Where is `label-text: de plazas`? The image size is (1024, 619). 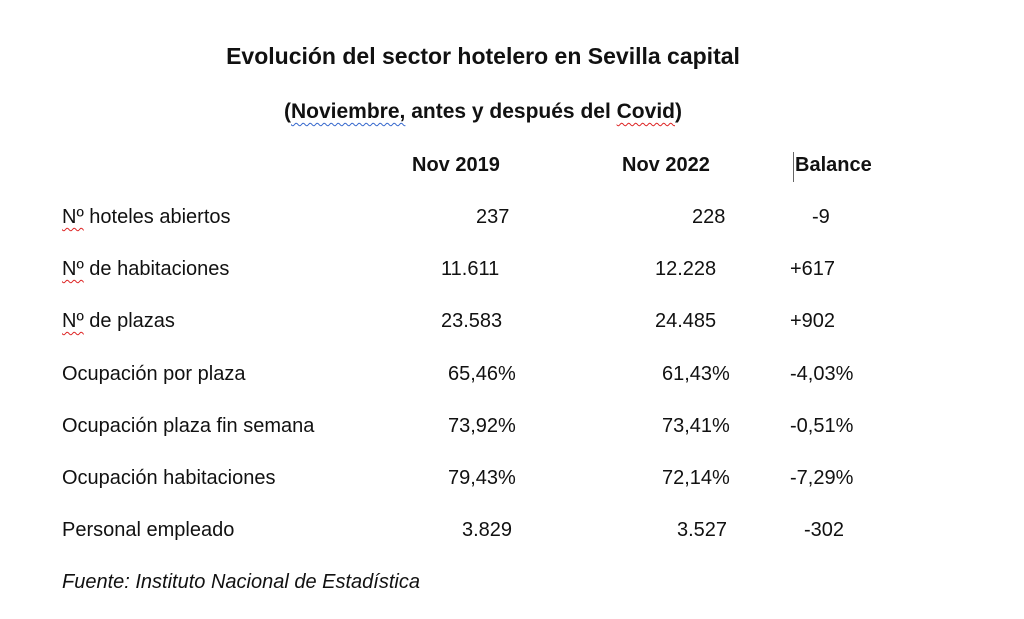 label-text: de plazas is located at coordinates (129, 321).